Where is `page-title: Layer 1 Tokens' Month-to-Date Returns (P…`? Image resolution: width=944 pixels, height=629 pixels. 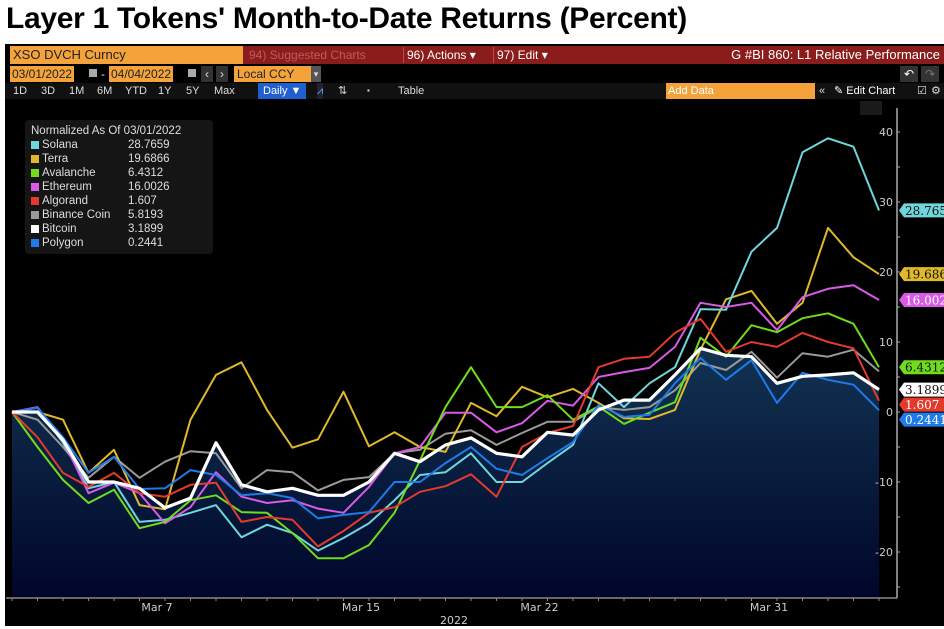
page-title: Layer 1 Tokens' Month-to-Date Returns (P… is located at coordinates (346, 18).